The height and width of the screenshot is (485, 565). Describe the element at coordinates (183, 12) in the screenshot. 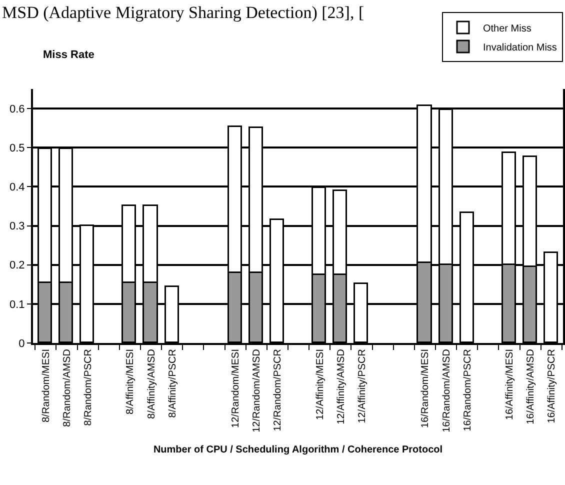

I see `text: MSD (Adaptive Migratory Sharing Detection) [23], [` at that location.